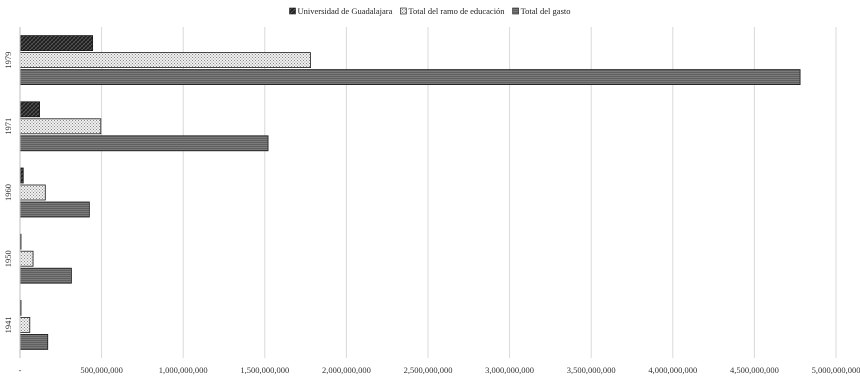  What do you see at coordinates (428, 370) in the screenshot?
I see `x-tick-label: 2,500,000,000` at bounding box center [428, 370].